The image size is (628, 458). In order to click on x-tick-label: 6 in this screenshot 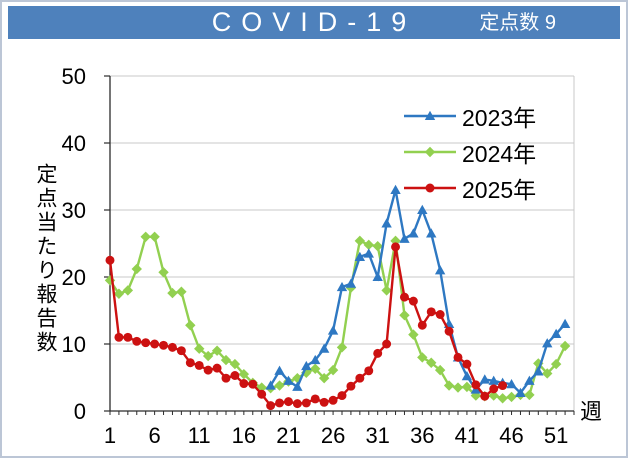, I will do `click(154, 435)`.